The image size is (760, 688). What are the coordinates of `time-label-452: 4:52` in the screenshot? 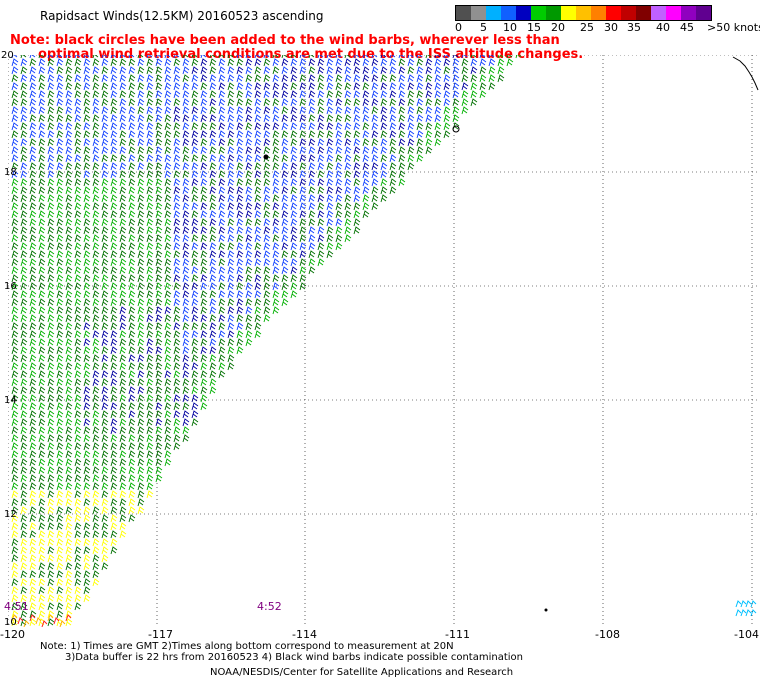 It's located at (269, 606).